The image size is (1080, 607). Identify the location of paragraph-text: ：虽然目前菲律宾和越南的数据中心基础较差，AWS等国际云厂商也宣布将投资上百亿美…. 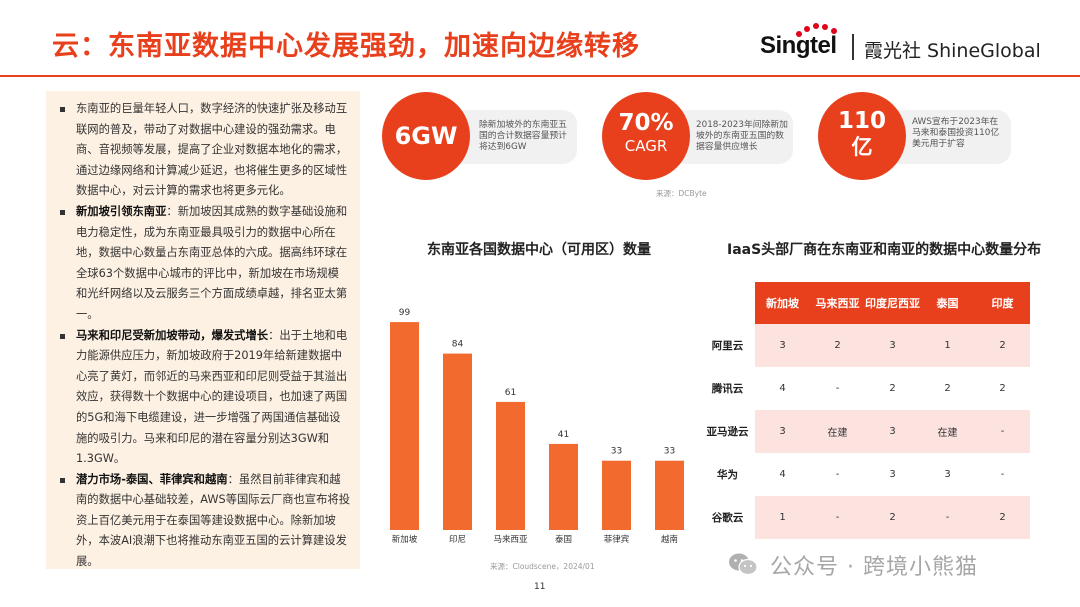
(213, 520).